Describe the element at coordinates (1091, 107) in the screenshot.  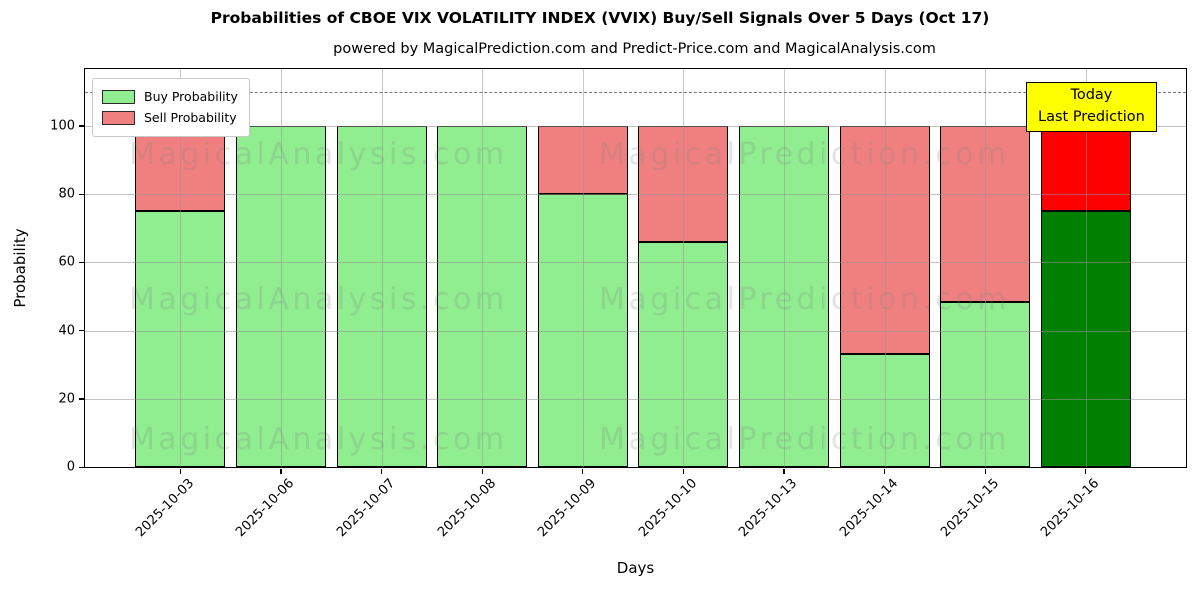
I see `today-last-prediction-annotation: Today Last Prediction` at that location.